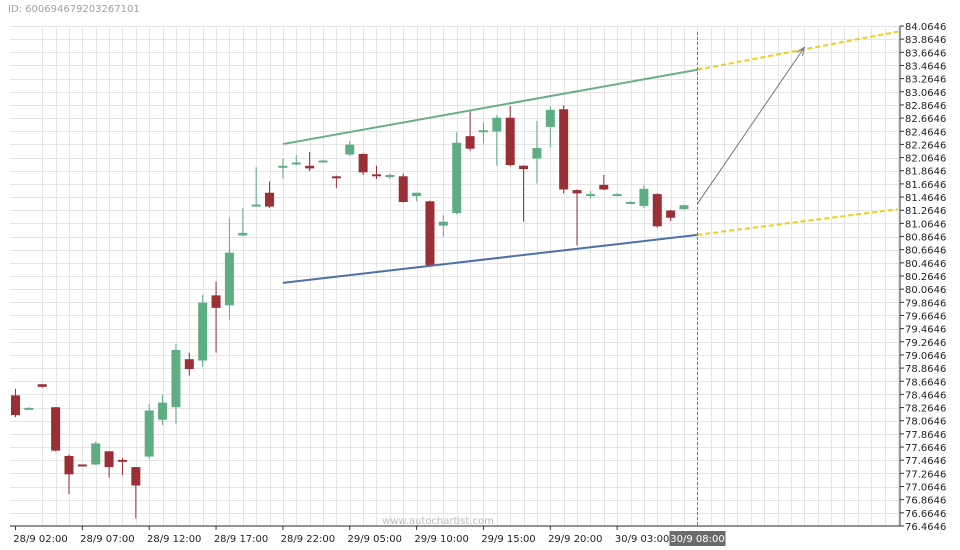 The image size is (960, 550). I want to click on y-tick-label: 81.4646, so click(925, 198).